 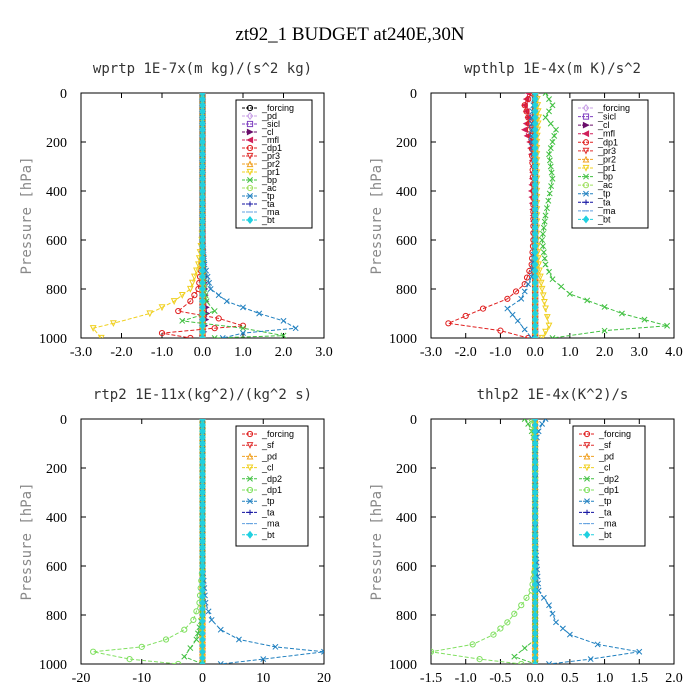 I want to click on y-tick-label: 0, so click(x=413, y=94).